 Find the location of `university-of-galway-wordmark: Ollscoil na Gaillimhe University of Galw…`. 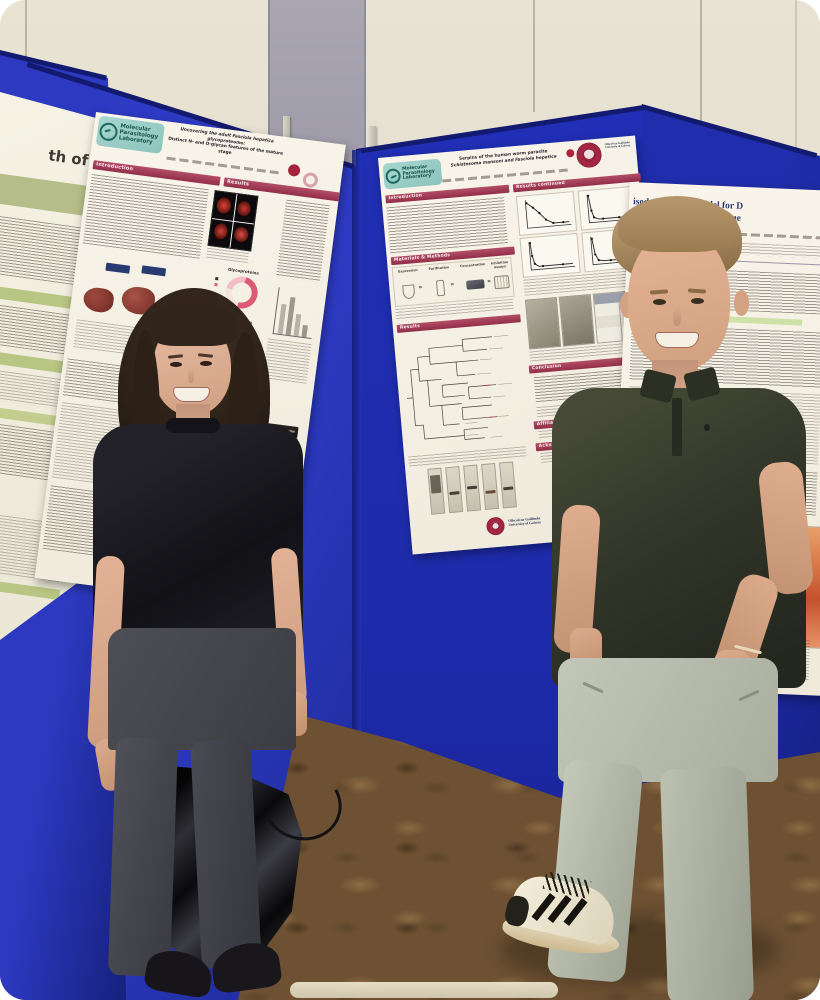

university-of-galway-wordmark: Ollscoil na Gaillimhe University of Galw… is located at coordinates (620, 145).